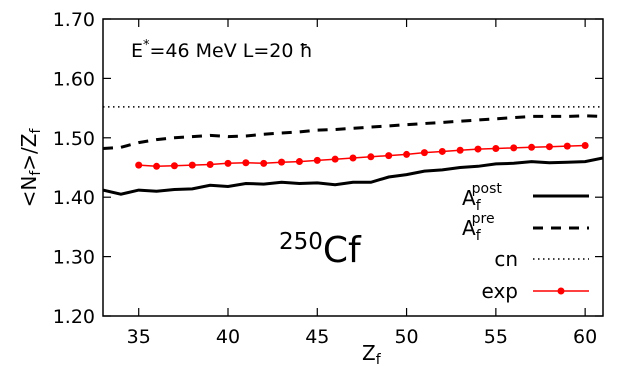 The image size is (619, 367). I want to click on legend-label-cn: cn, so click(506, 259).